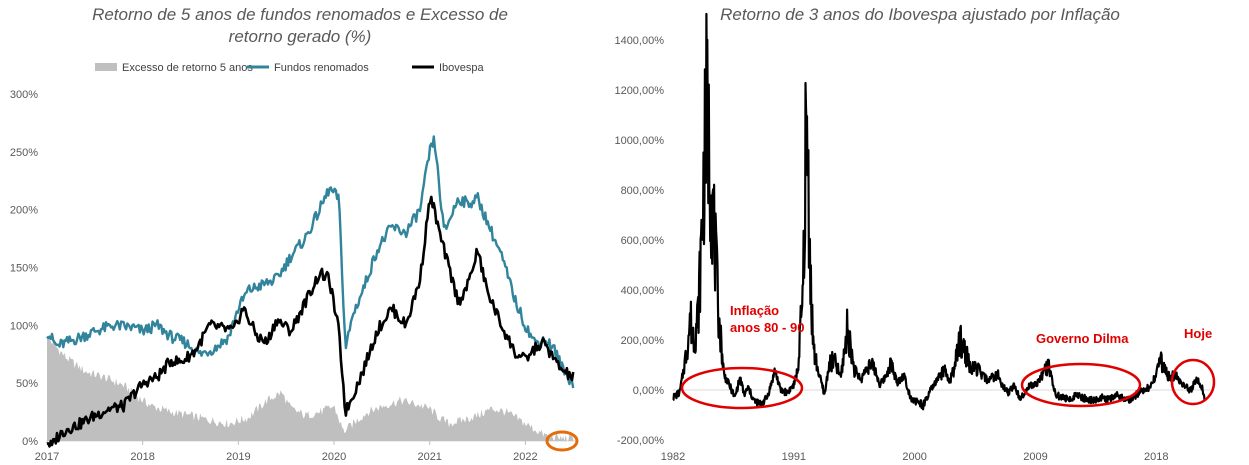 This screenshot has width=1249, height=465. Describe the element at coordinates (754, 310) in the screenshot. I see `annotation-inflacao-line-1: Inflação` at that location.